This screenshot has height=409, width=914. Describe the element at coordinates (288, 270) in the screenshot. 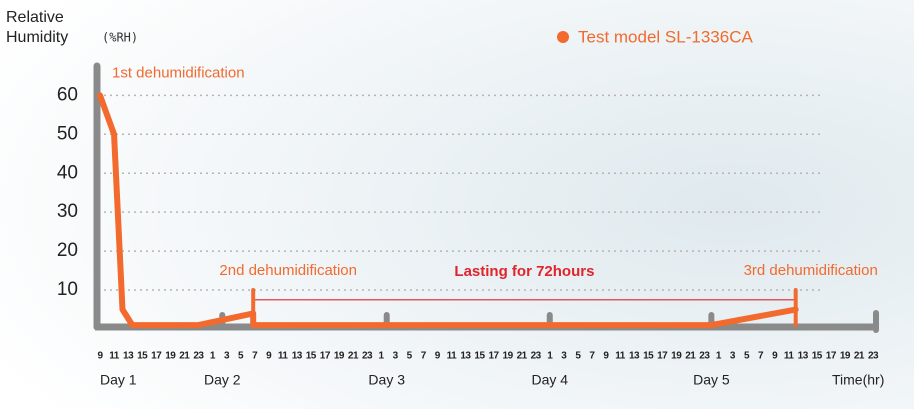

I see `event-label: 2nd dehumidification` at that location.